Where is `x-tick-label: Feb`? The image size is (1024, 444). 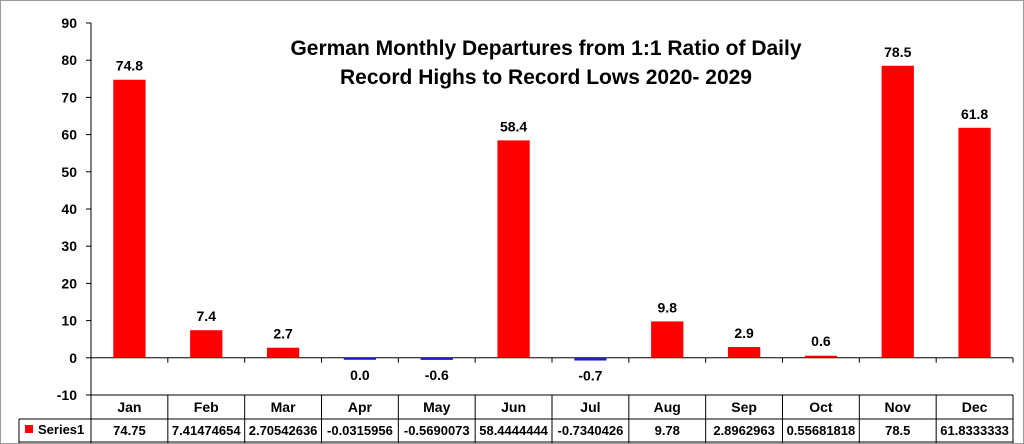
x-tick-label: Feb is located at coordinates (206, 407).